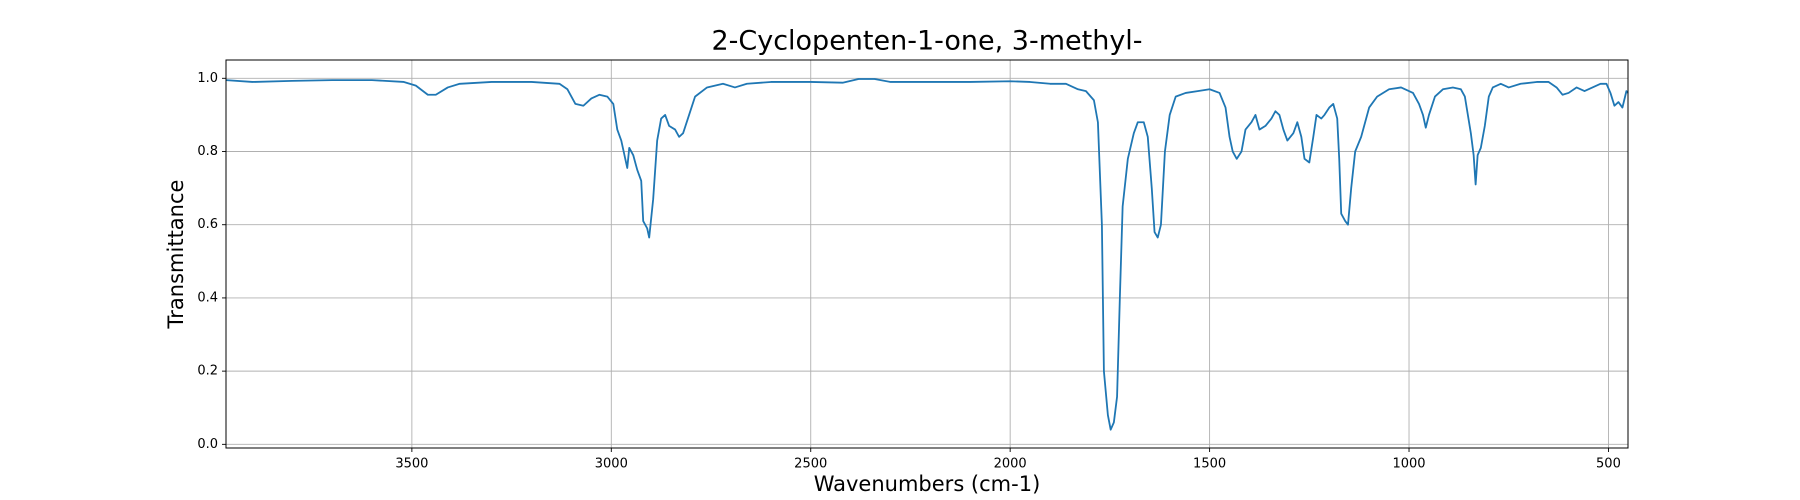 This screenshot has width=1800, height=500. I want to click on y-tick-label: 0.2, so click(207, 371).